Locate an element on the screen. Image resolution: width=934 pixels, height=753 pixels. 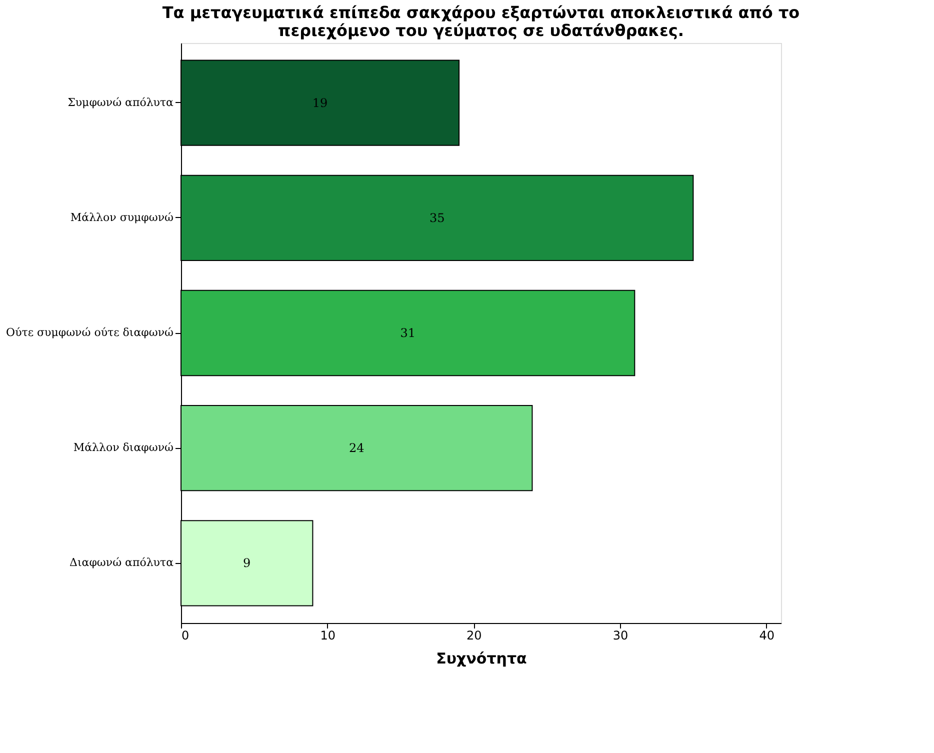
y-tick-label: Μάλλον διαφωνώ is located at coordinates (123, 447).